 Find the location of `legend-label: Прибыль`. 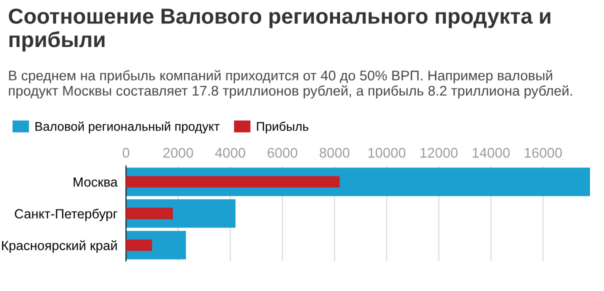

legend-label: Прибыль is located at coordinates (282, 128).